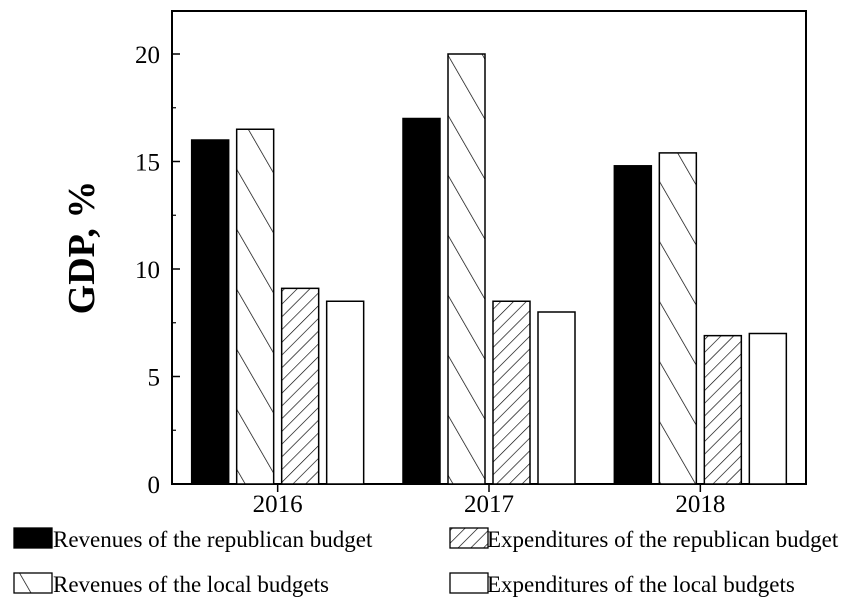  Describe the element at coordinates (466, 269) in the screenshot. I see `bar-2017-s2` at that location.